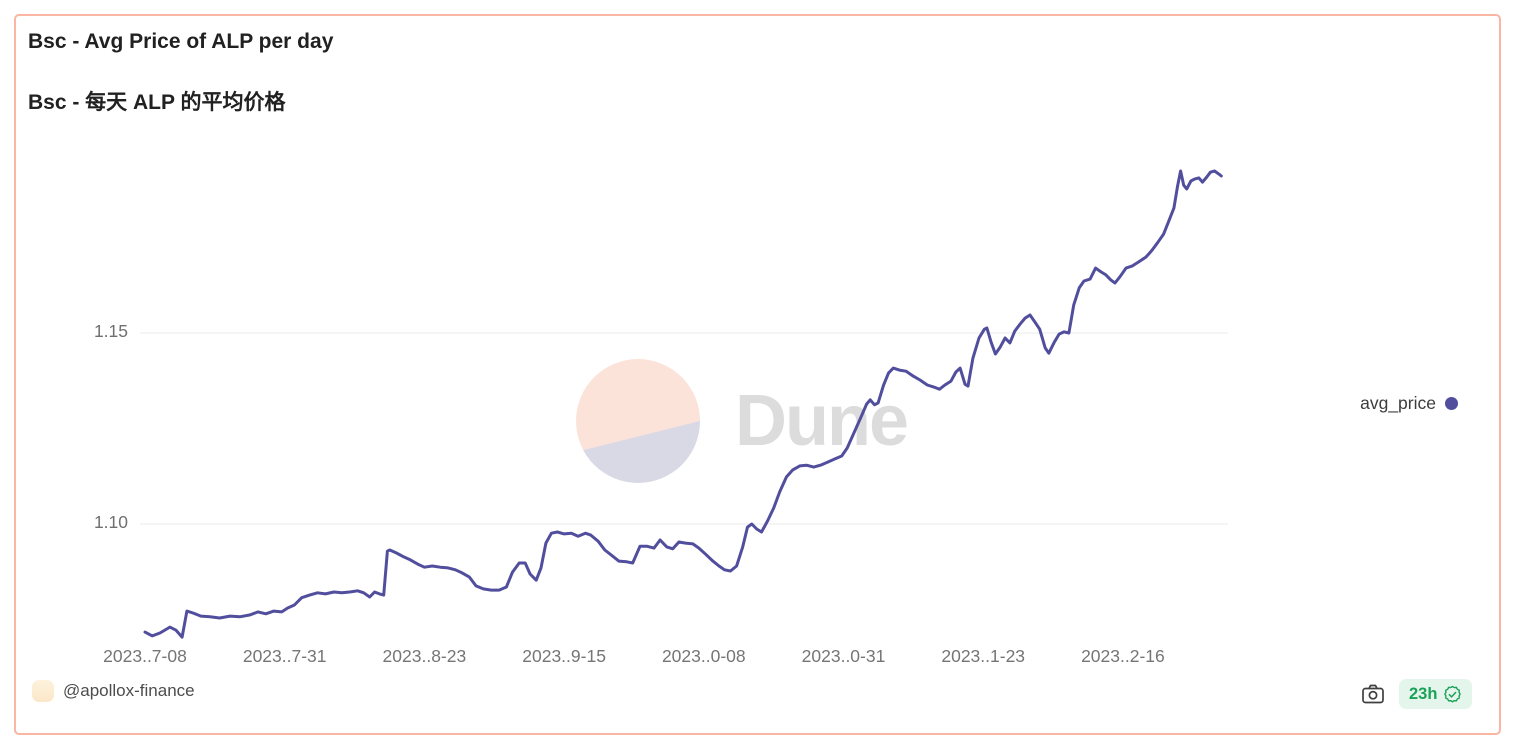  I want to click on camera-icon, so click(1373, 694).